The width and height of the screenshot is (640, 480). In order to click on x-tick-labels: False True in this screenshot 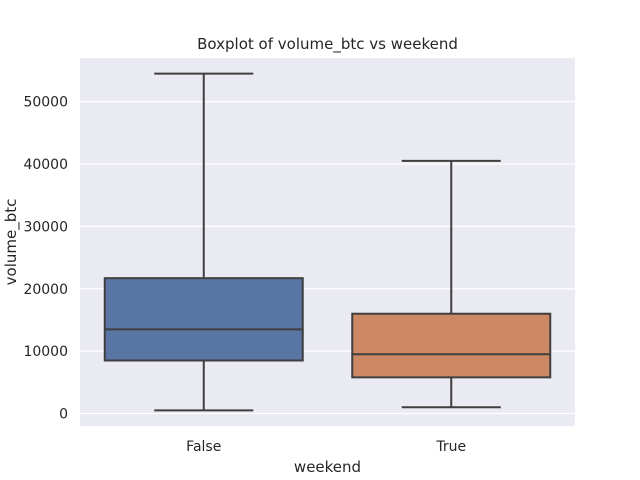, I will do `click(326, 447)`.